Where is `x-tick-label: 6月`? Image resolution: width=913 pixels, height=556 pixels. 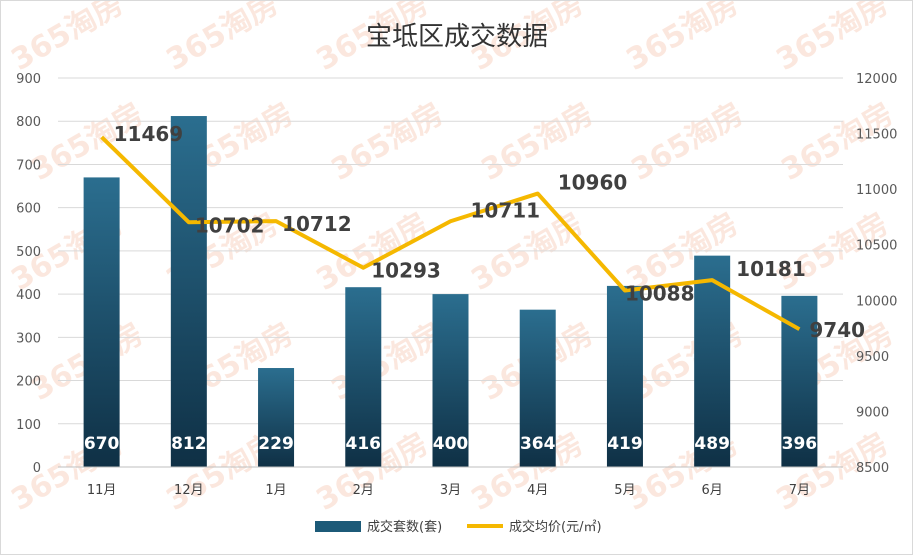 x-tick-label: 6月 is located at coordinates (712, 490).